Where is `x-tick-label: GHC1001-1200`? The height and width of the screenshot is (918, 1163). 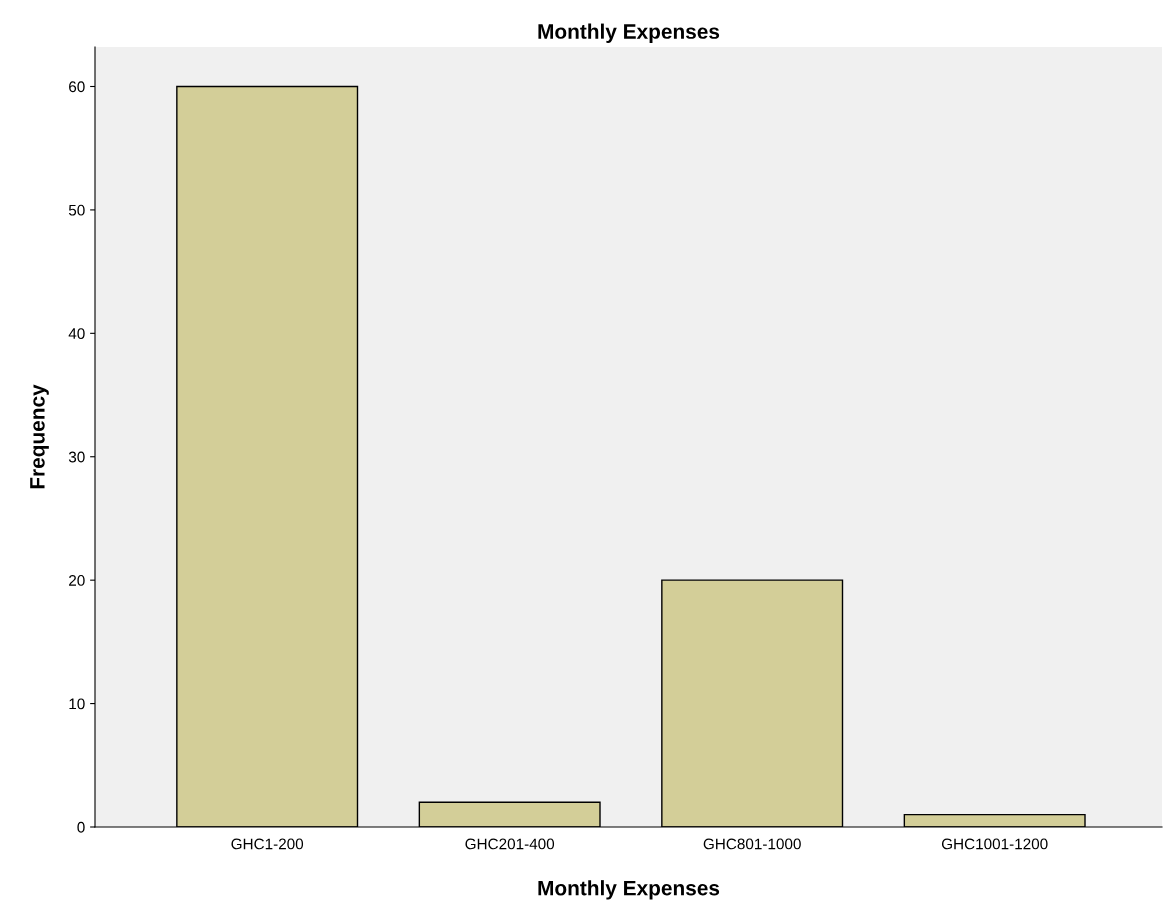
x-tick-label: GHC1001-1200 is located at coordinates (994, 844).